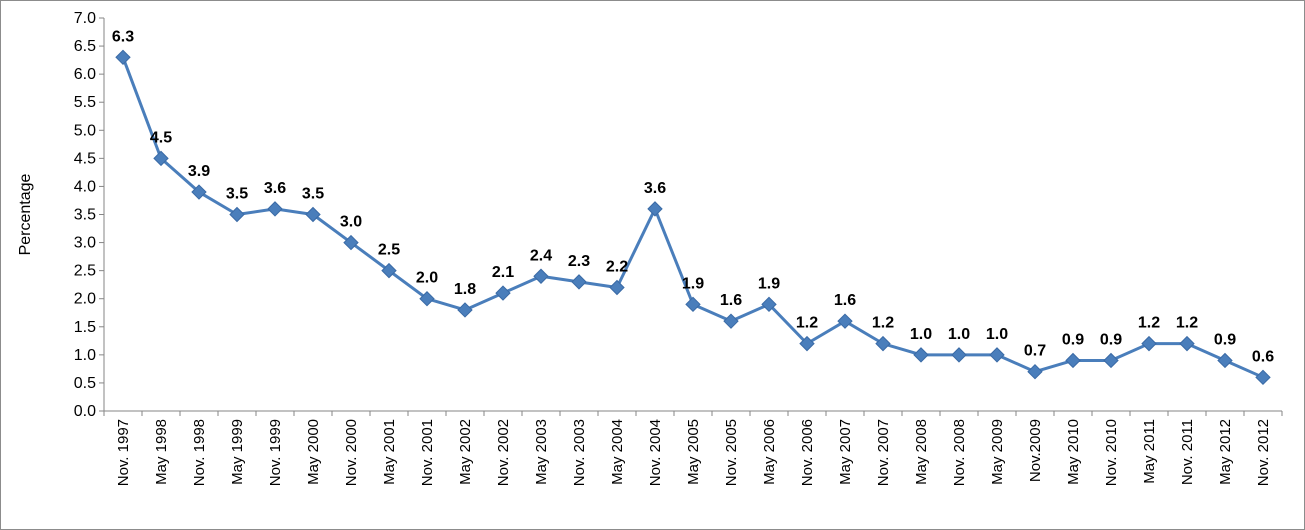 The width and height of the screenshot is (1305, 530). I want to click on y-tick-label: 4.5, so click(85, 158).